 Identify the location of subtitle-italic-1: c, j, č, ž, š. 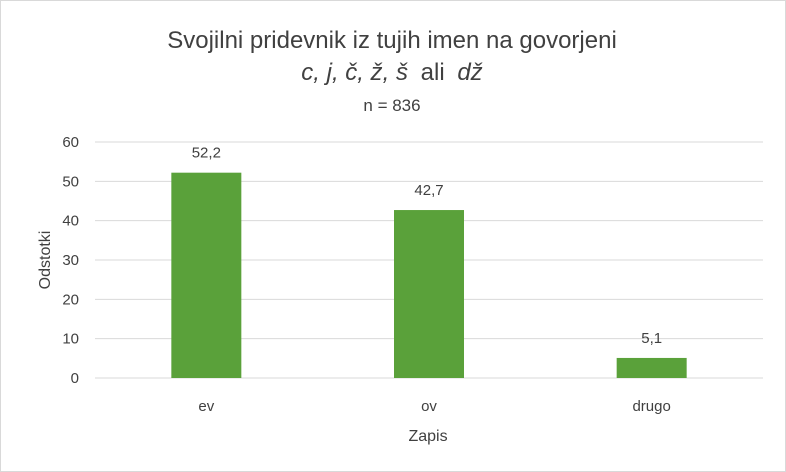
(354, 72).